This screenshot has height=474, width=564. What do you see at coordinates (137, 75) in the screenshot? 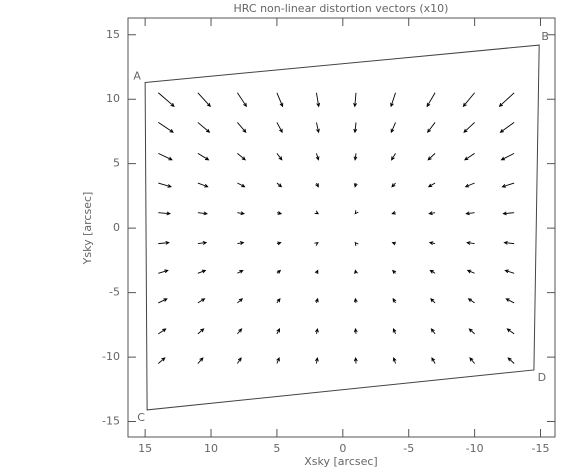
I see `corner-label: A` at bounding box center [137, 75].